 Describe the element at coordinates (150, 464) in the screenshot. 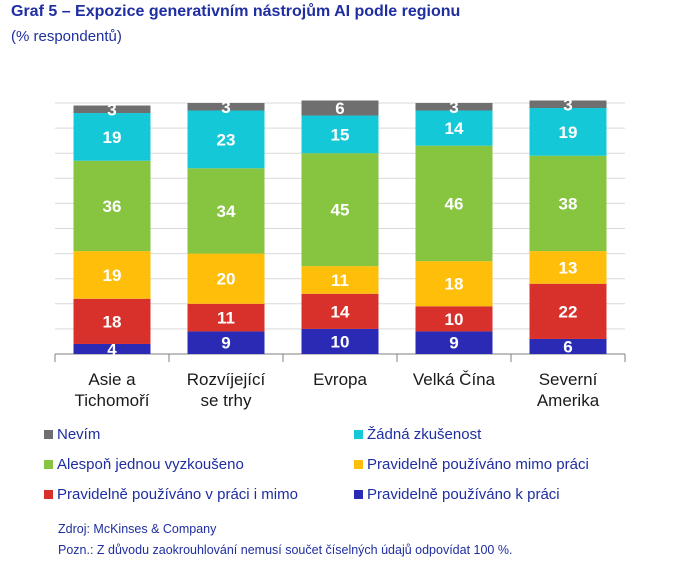

I see `legend-label: Alespoň jednou vyzkoušeno` at that location.